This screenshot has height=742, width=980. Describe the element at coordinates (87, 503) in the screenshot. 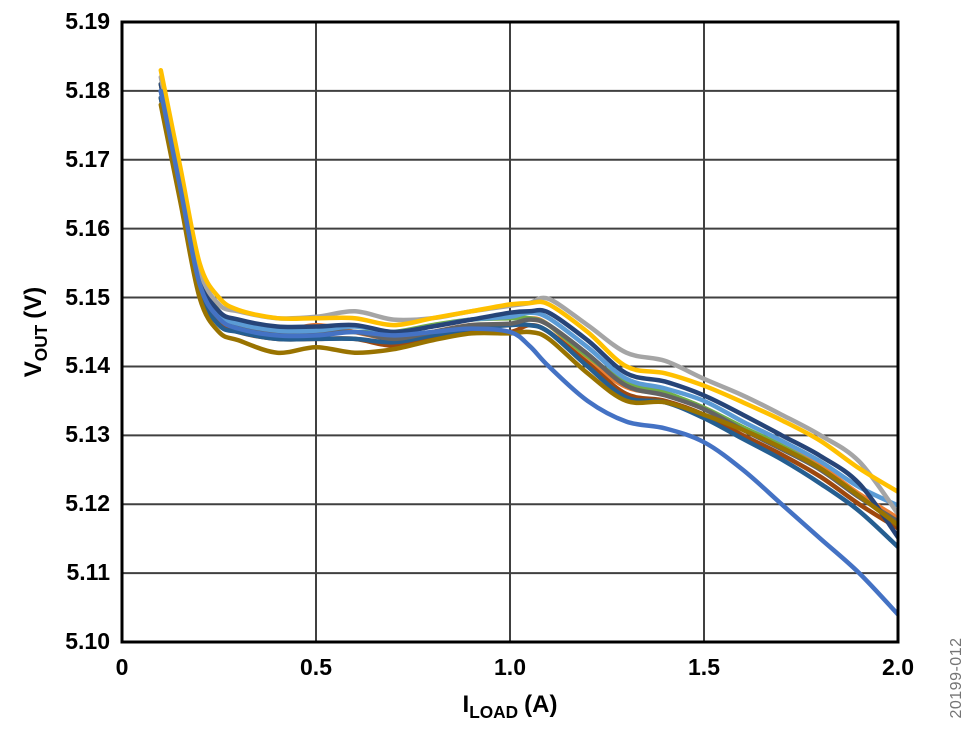

I see `y-tick-label: 5.12` at that location.